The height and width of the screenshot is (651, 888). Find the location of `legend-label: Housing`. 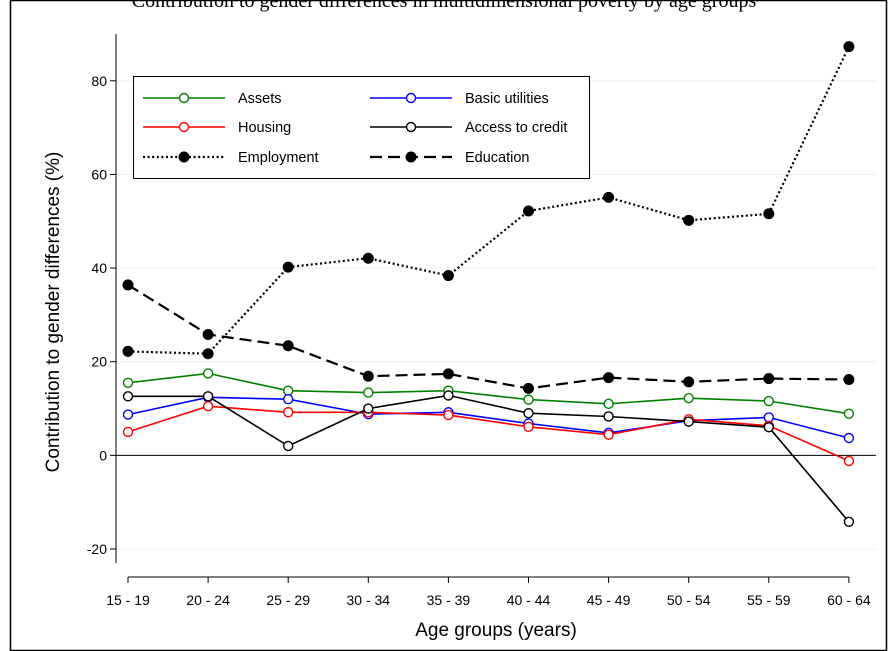

legend-label: Housing is located at coordinates (264, 128).